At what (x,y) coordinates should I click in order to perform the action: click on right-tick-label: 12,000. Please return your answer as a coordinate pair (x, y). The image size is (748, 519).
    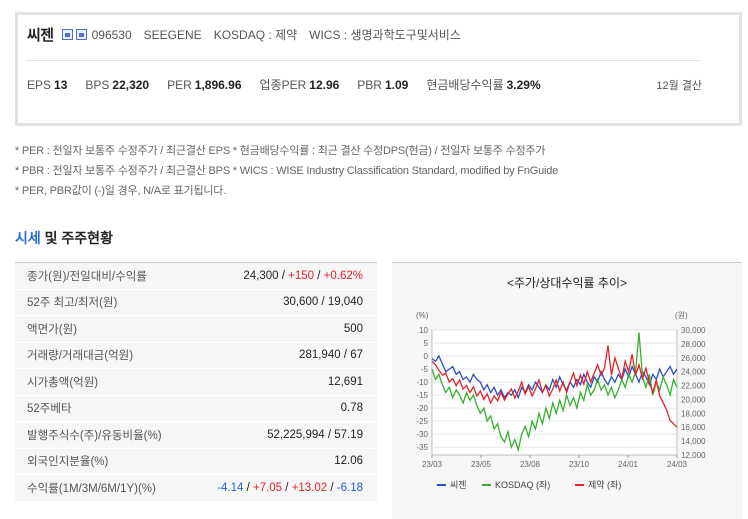
    Looking at the image, I should click on (693, 455).